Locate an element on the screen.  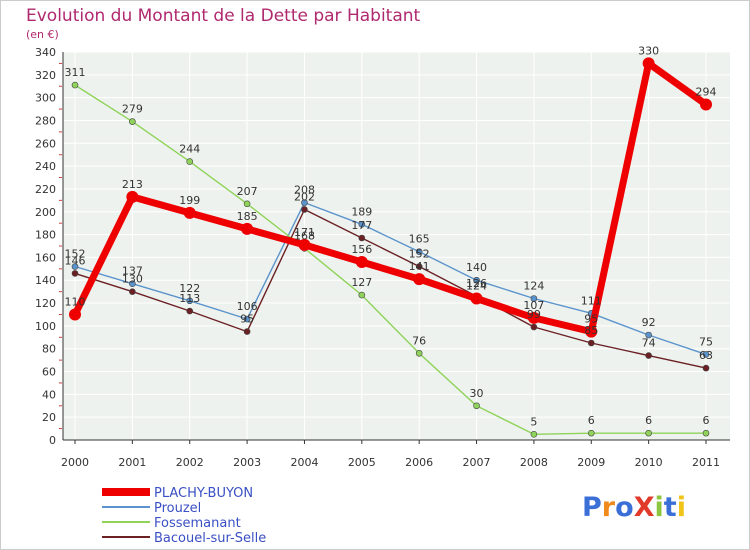
logo-letter: P is located at coordinates (592, 507).